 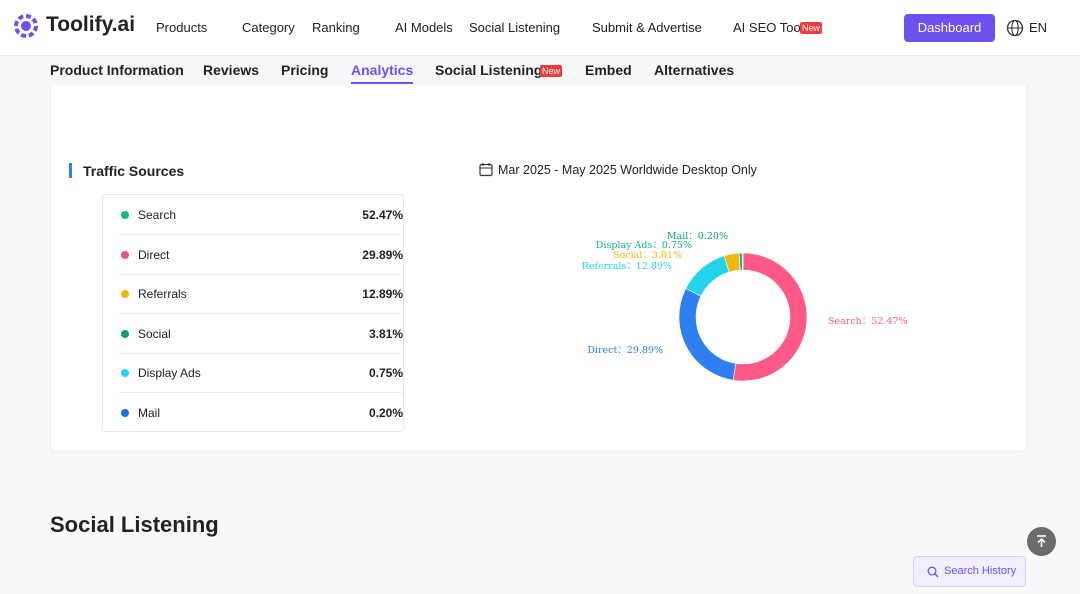 I want to click on tab: Product Information, so click(x=117, y=70).